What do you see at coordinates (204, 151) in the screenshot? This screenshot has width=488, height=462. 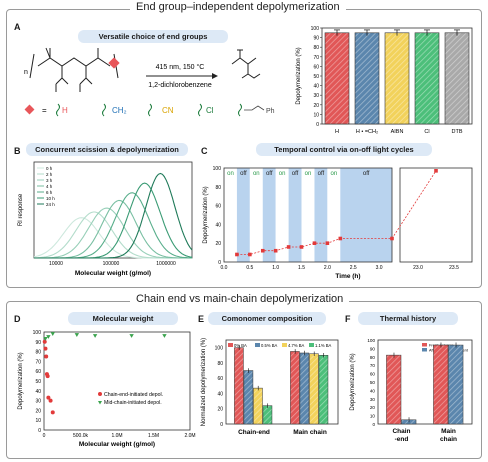 I see `panel-c-letter: C` at bounding box center [204, 151].